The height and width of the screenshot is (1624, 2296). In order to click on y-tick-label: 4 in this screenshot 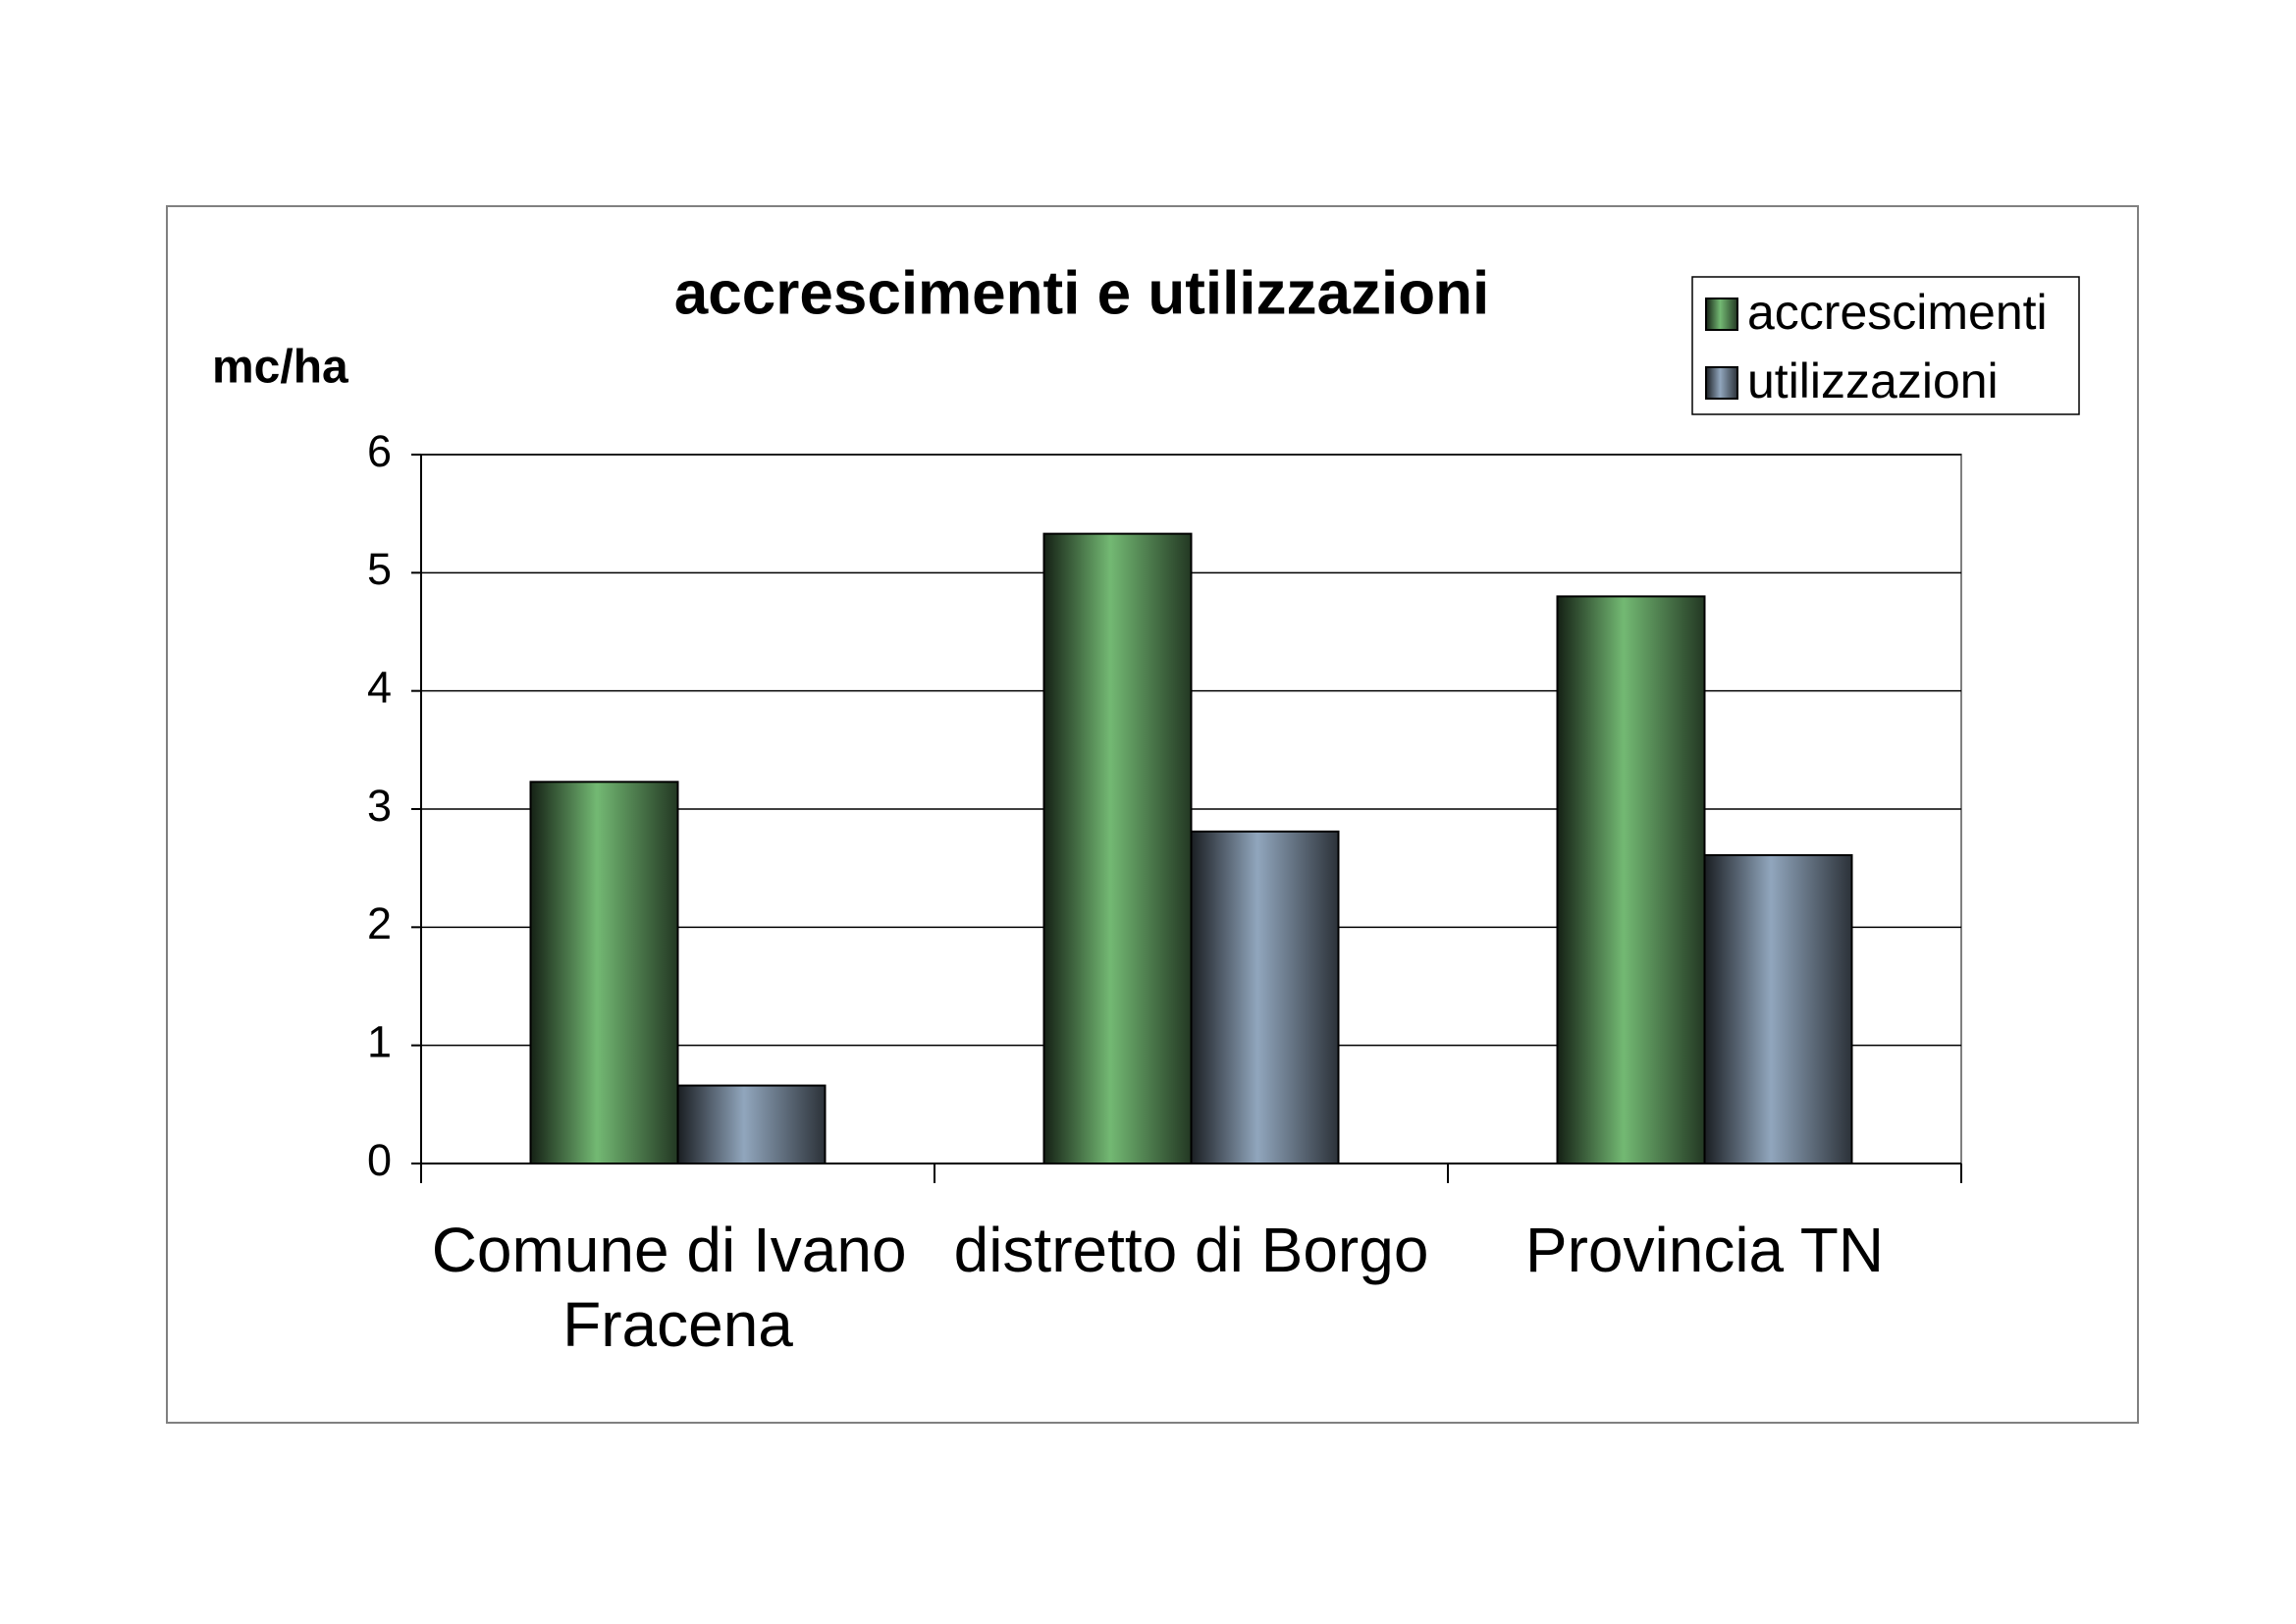, I will do `click(379, 688)`.